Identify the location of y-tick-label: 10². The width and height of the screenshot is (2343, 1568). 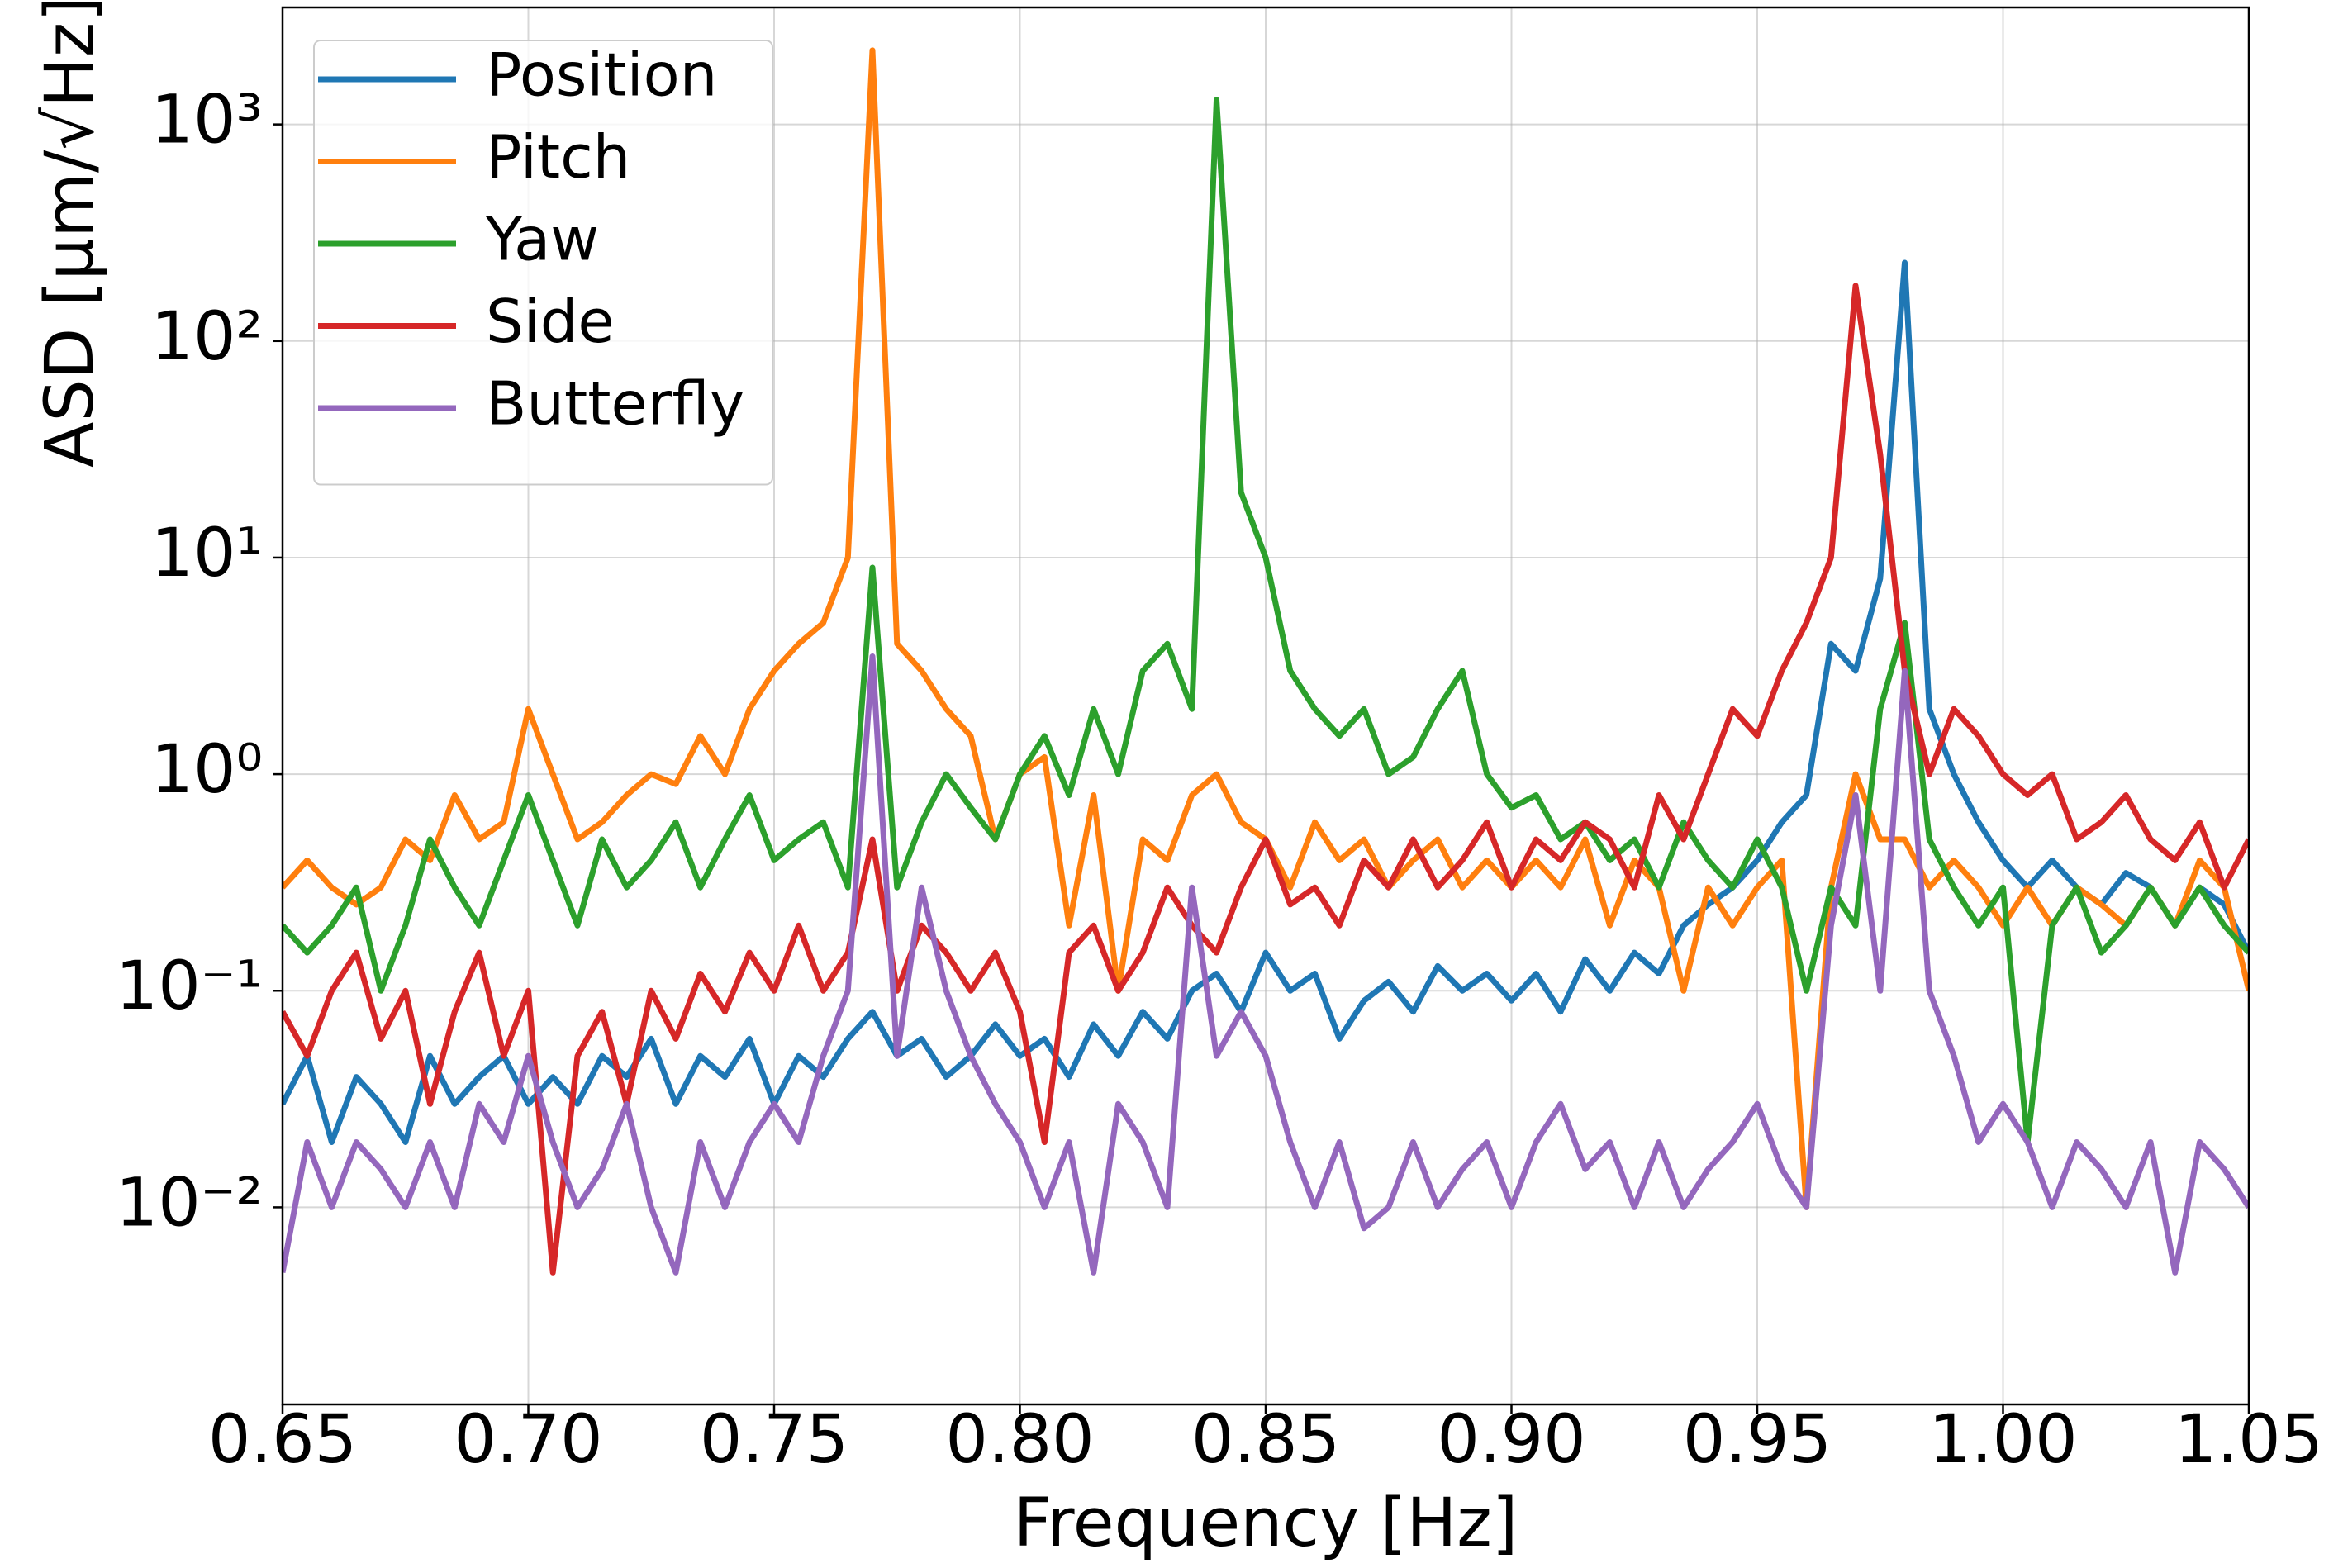
(206, 337).